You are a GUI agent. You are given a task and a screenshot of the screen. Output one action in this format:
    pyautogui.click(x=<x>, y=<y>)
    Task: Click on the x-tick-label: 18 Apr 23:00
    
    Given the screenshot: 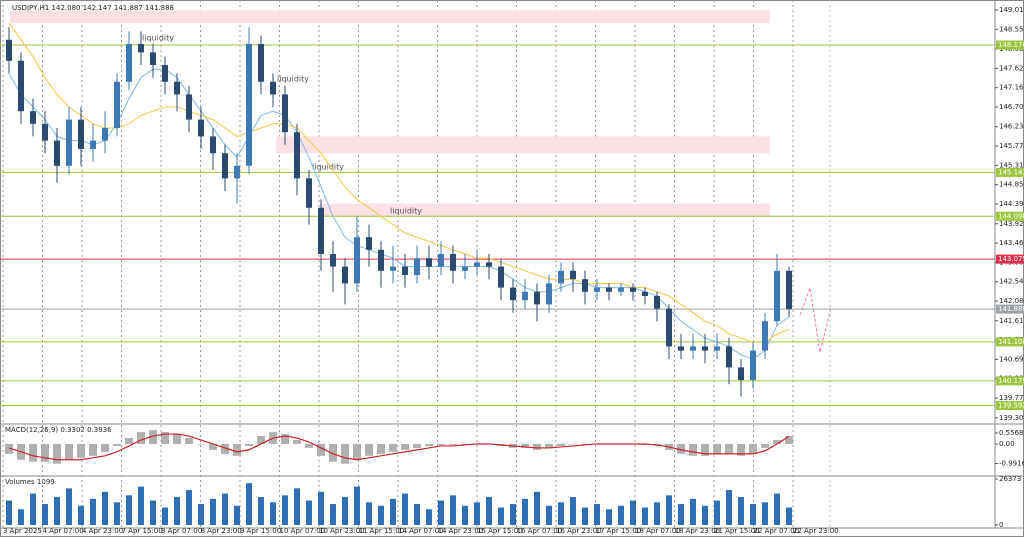 What is the action you would take?
    pyautogui.click(x=698, y=531)
    